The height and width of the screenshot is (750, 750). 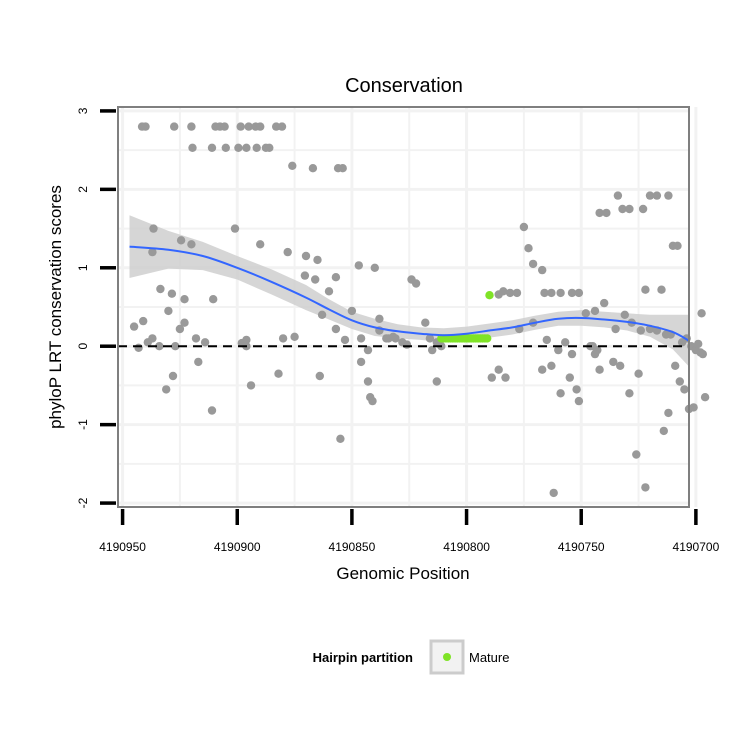 What do you see at coordinates (363, 657) in the screenshot?
I see `legend-title: Hairpin partition` at bounding box center [363, 657].